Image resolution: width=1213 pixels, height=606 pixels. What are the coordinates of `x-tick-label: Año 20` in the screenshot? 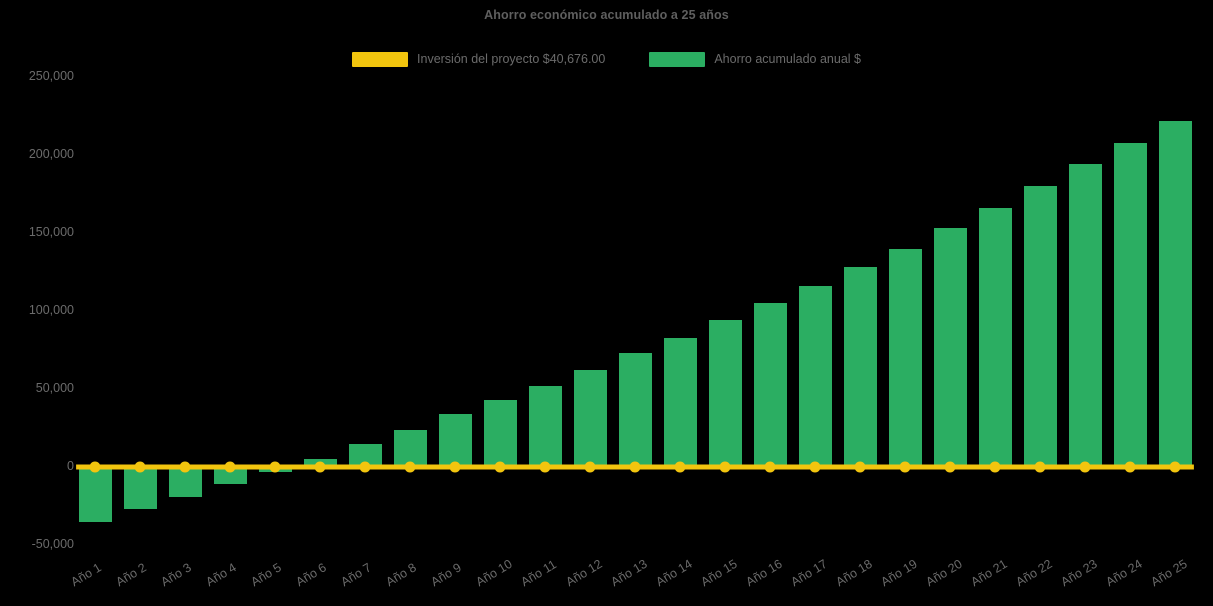 It's located at (944, 573).